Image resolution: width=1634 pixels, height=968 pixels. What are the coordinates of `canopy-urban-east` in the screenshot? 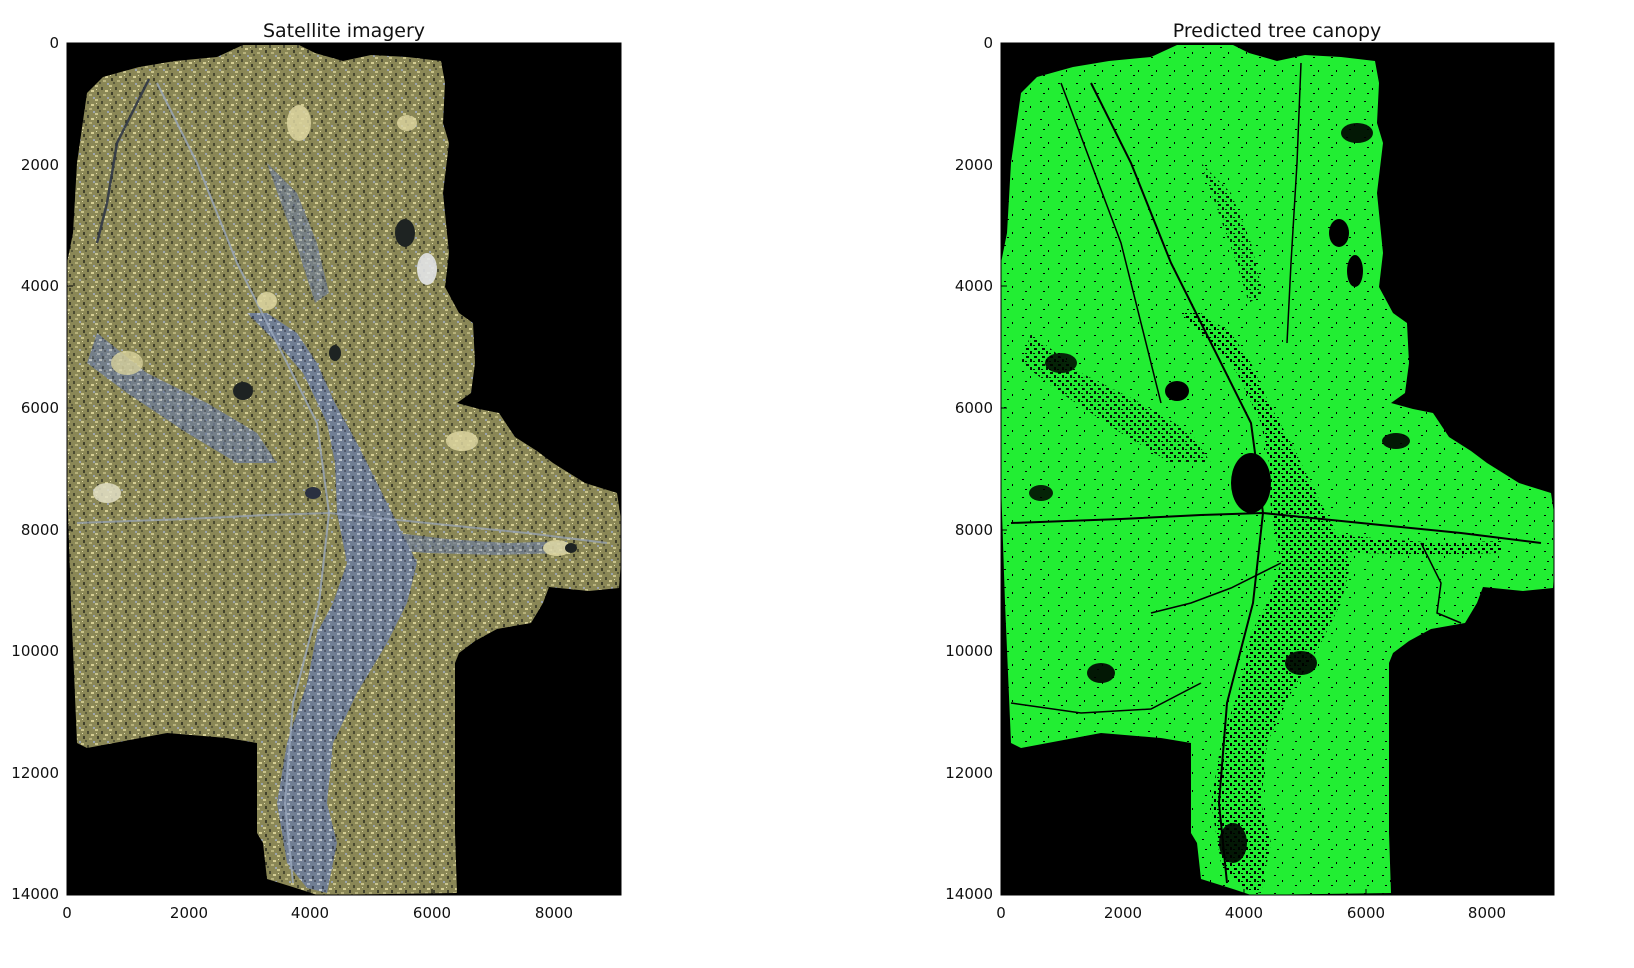 It's located at (1391, 539).